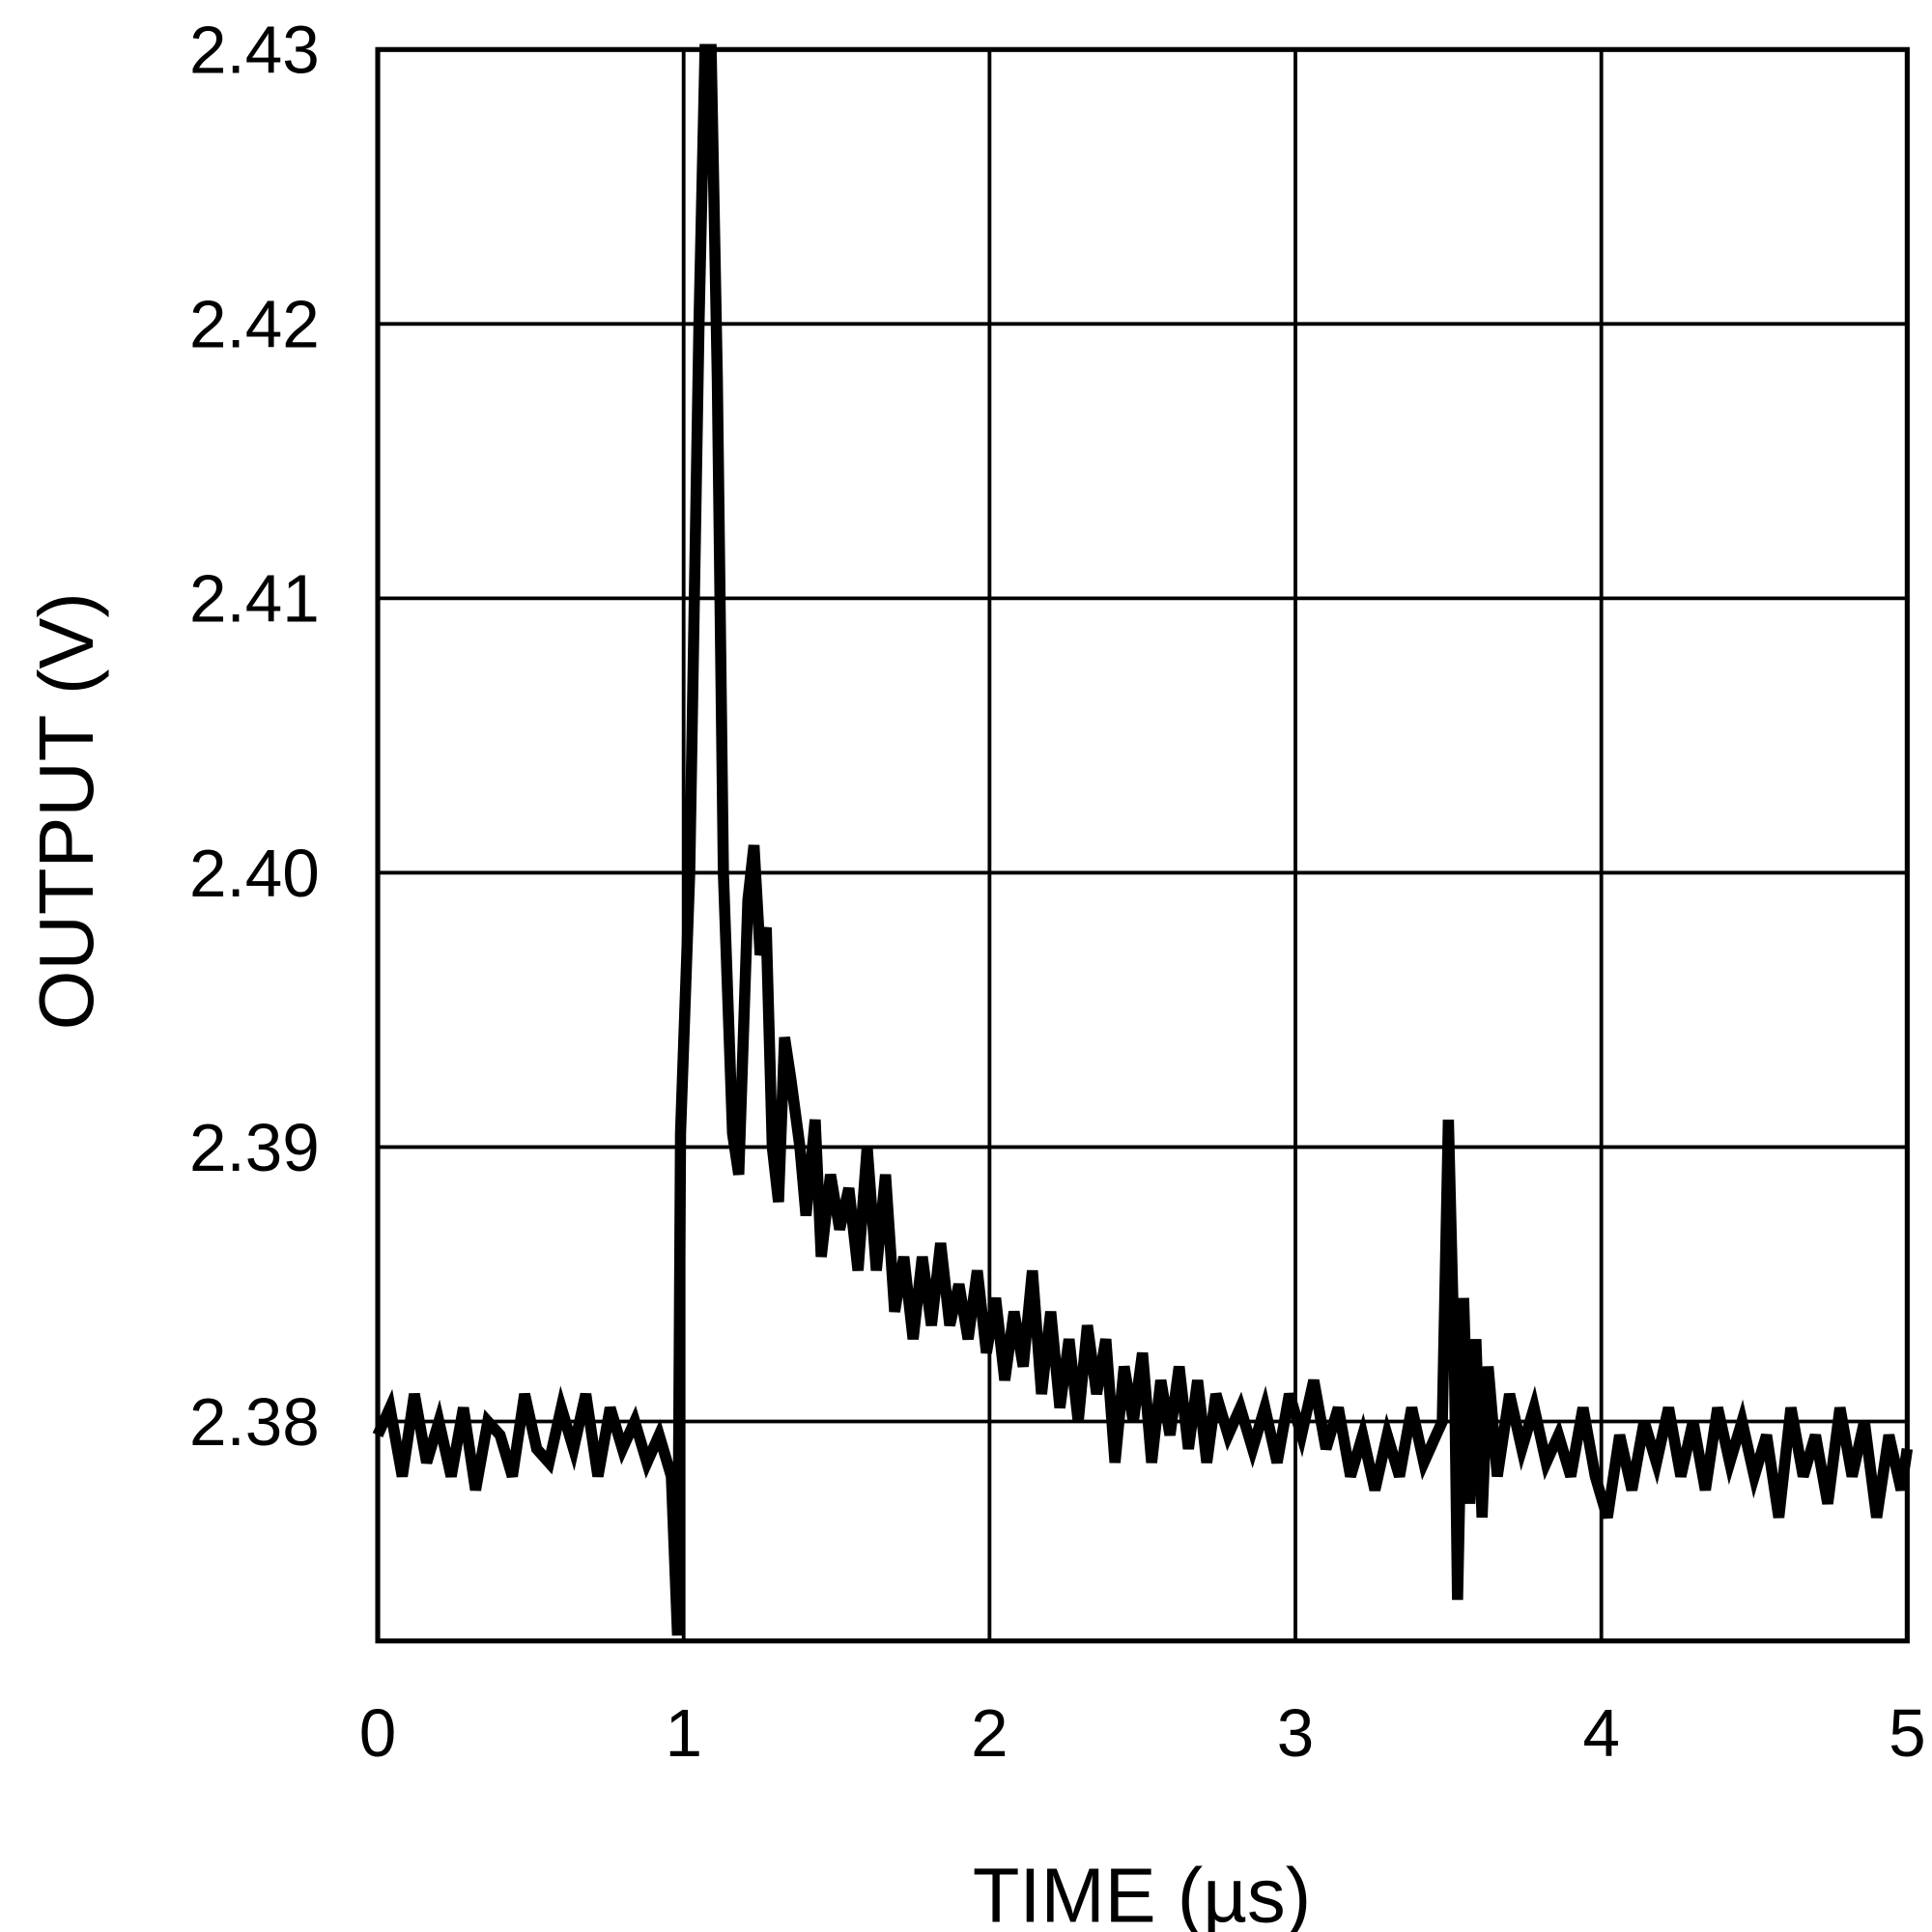 This screenshot has width=1932, height=1932. What do you see at coordinates (990, 1733) in the screenshot?
I see `x-tick-label: 2` at bounding box center [990, 1733].